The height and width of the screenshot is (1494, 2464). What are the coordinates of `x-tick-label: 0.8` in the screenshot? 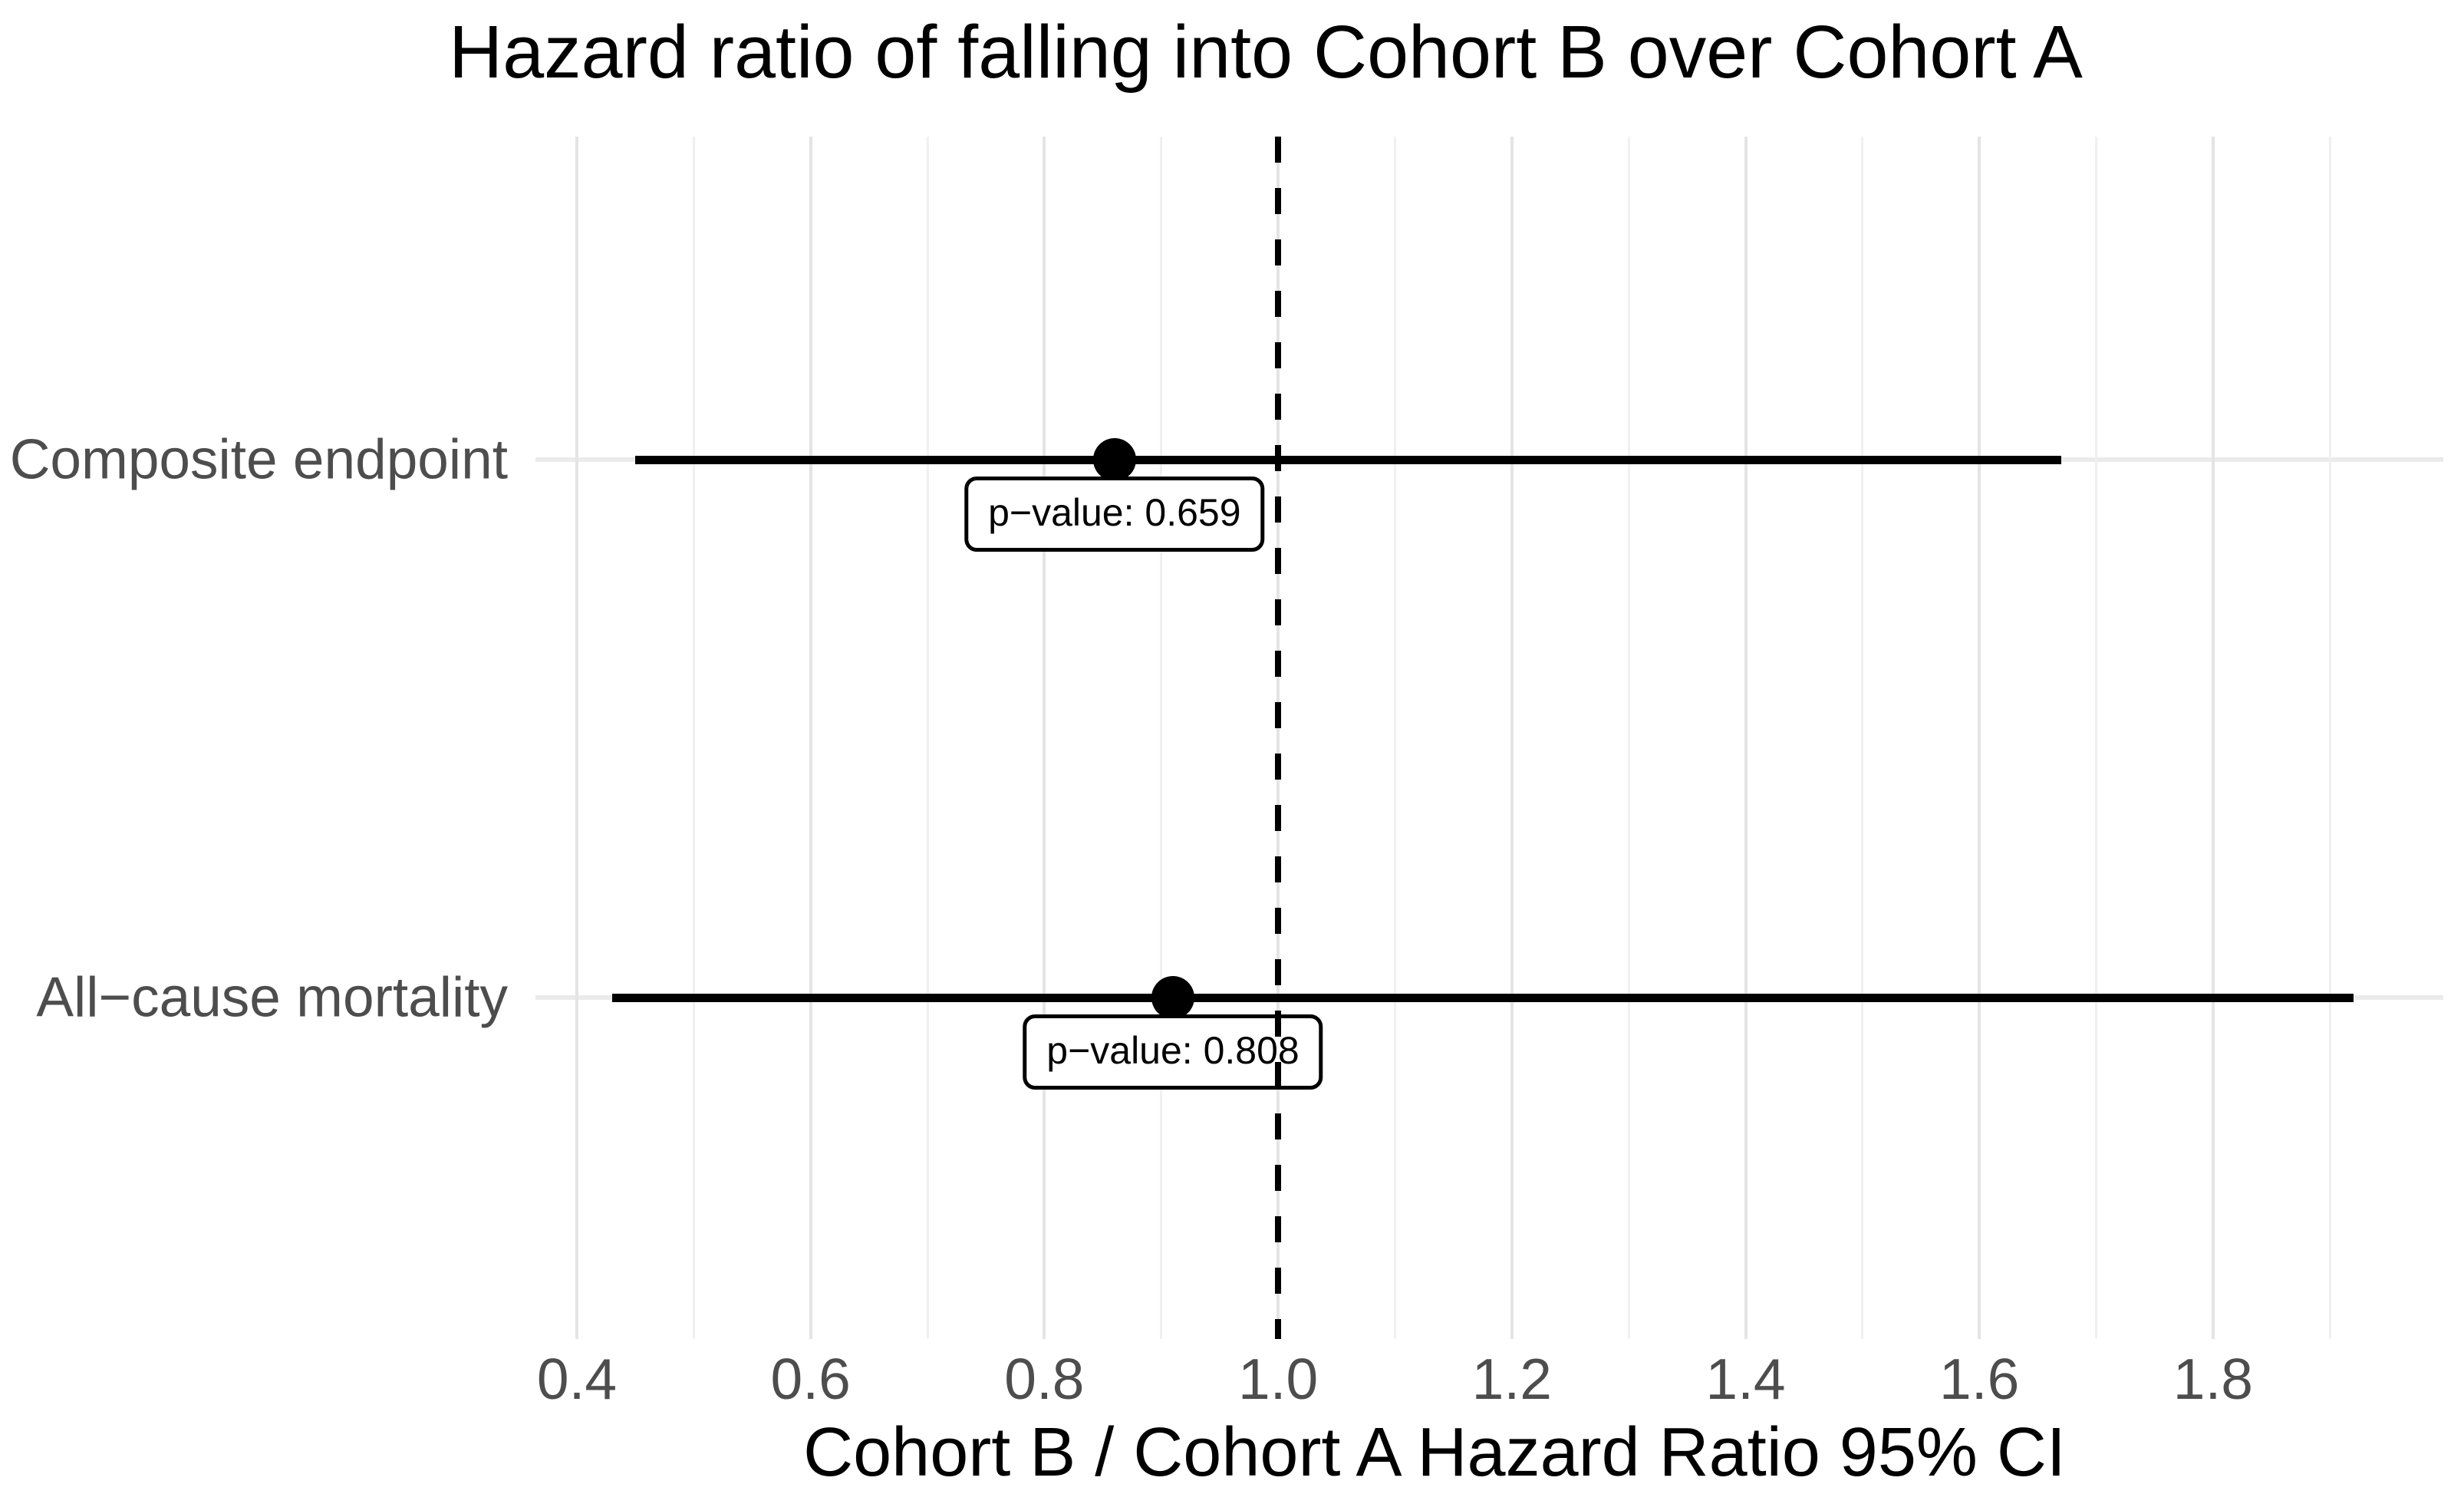 It's located at (1044, 1379).